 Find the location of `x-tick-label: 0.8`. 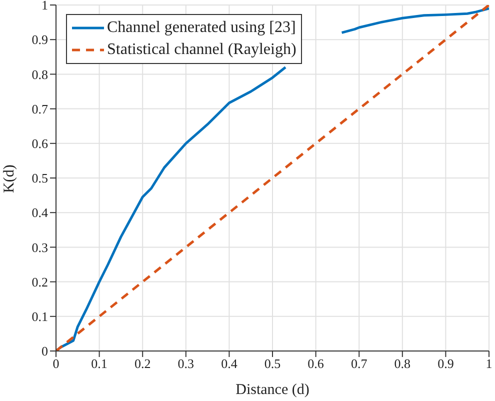

x-tick-label: 0.8 is located at coordinates (402, 364).